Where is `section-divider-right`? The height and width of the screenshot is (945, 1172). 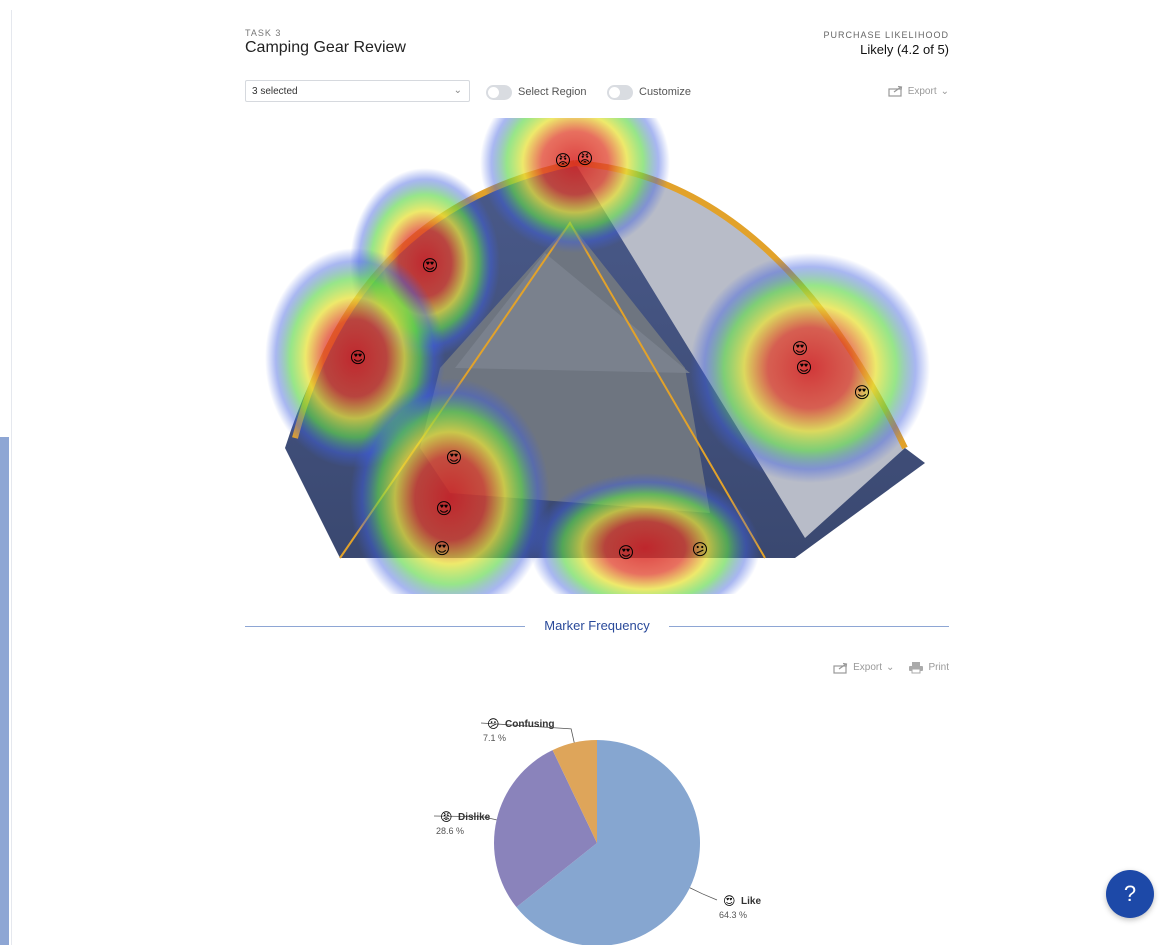
section-divider-right is located at coordinates (809, 626).